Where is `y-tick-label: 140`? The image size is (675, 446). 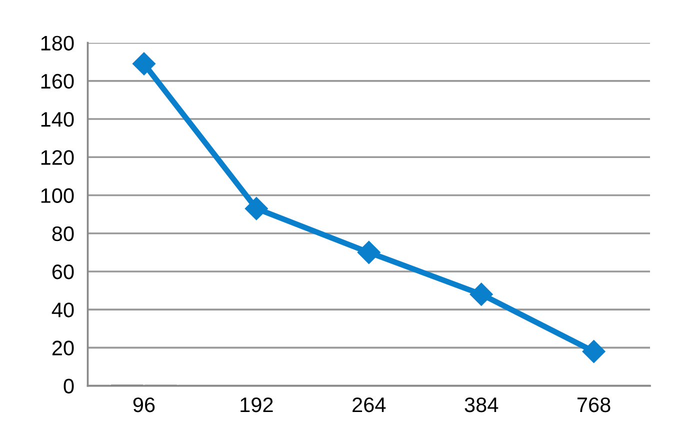
y-tick-label: 140 is located at coordinates (57, 119).